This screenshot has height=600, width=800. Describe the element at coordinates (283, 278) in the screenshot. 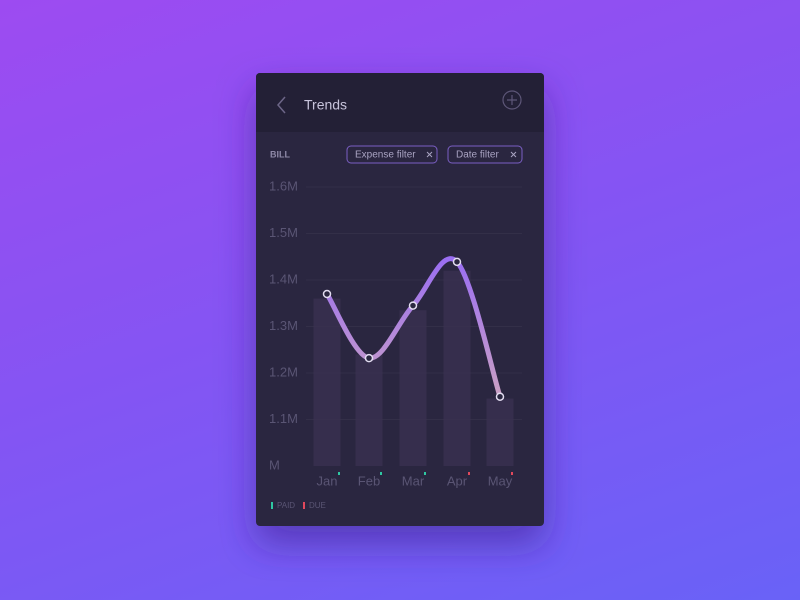

I see `y-tick-label: 1.4M` at that location.